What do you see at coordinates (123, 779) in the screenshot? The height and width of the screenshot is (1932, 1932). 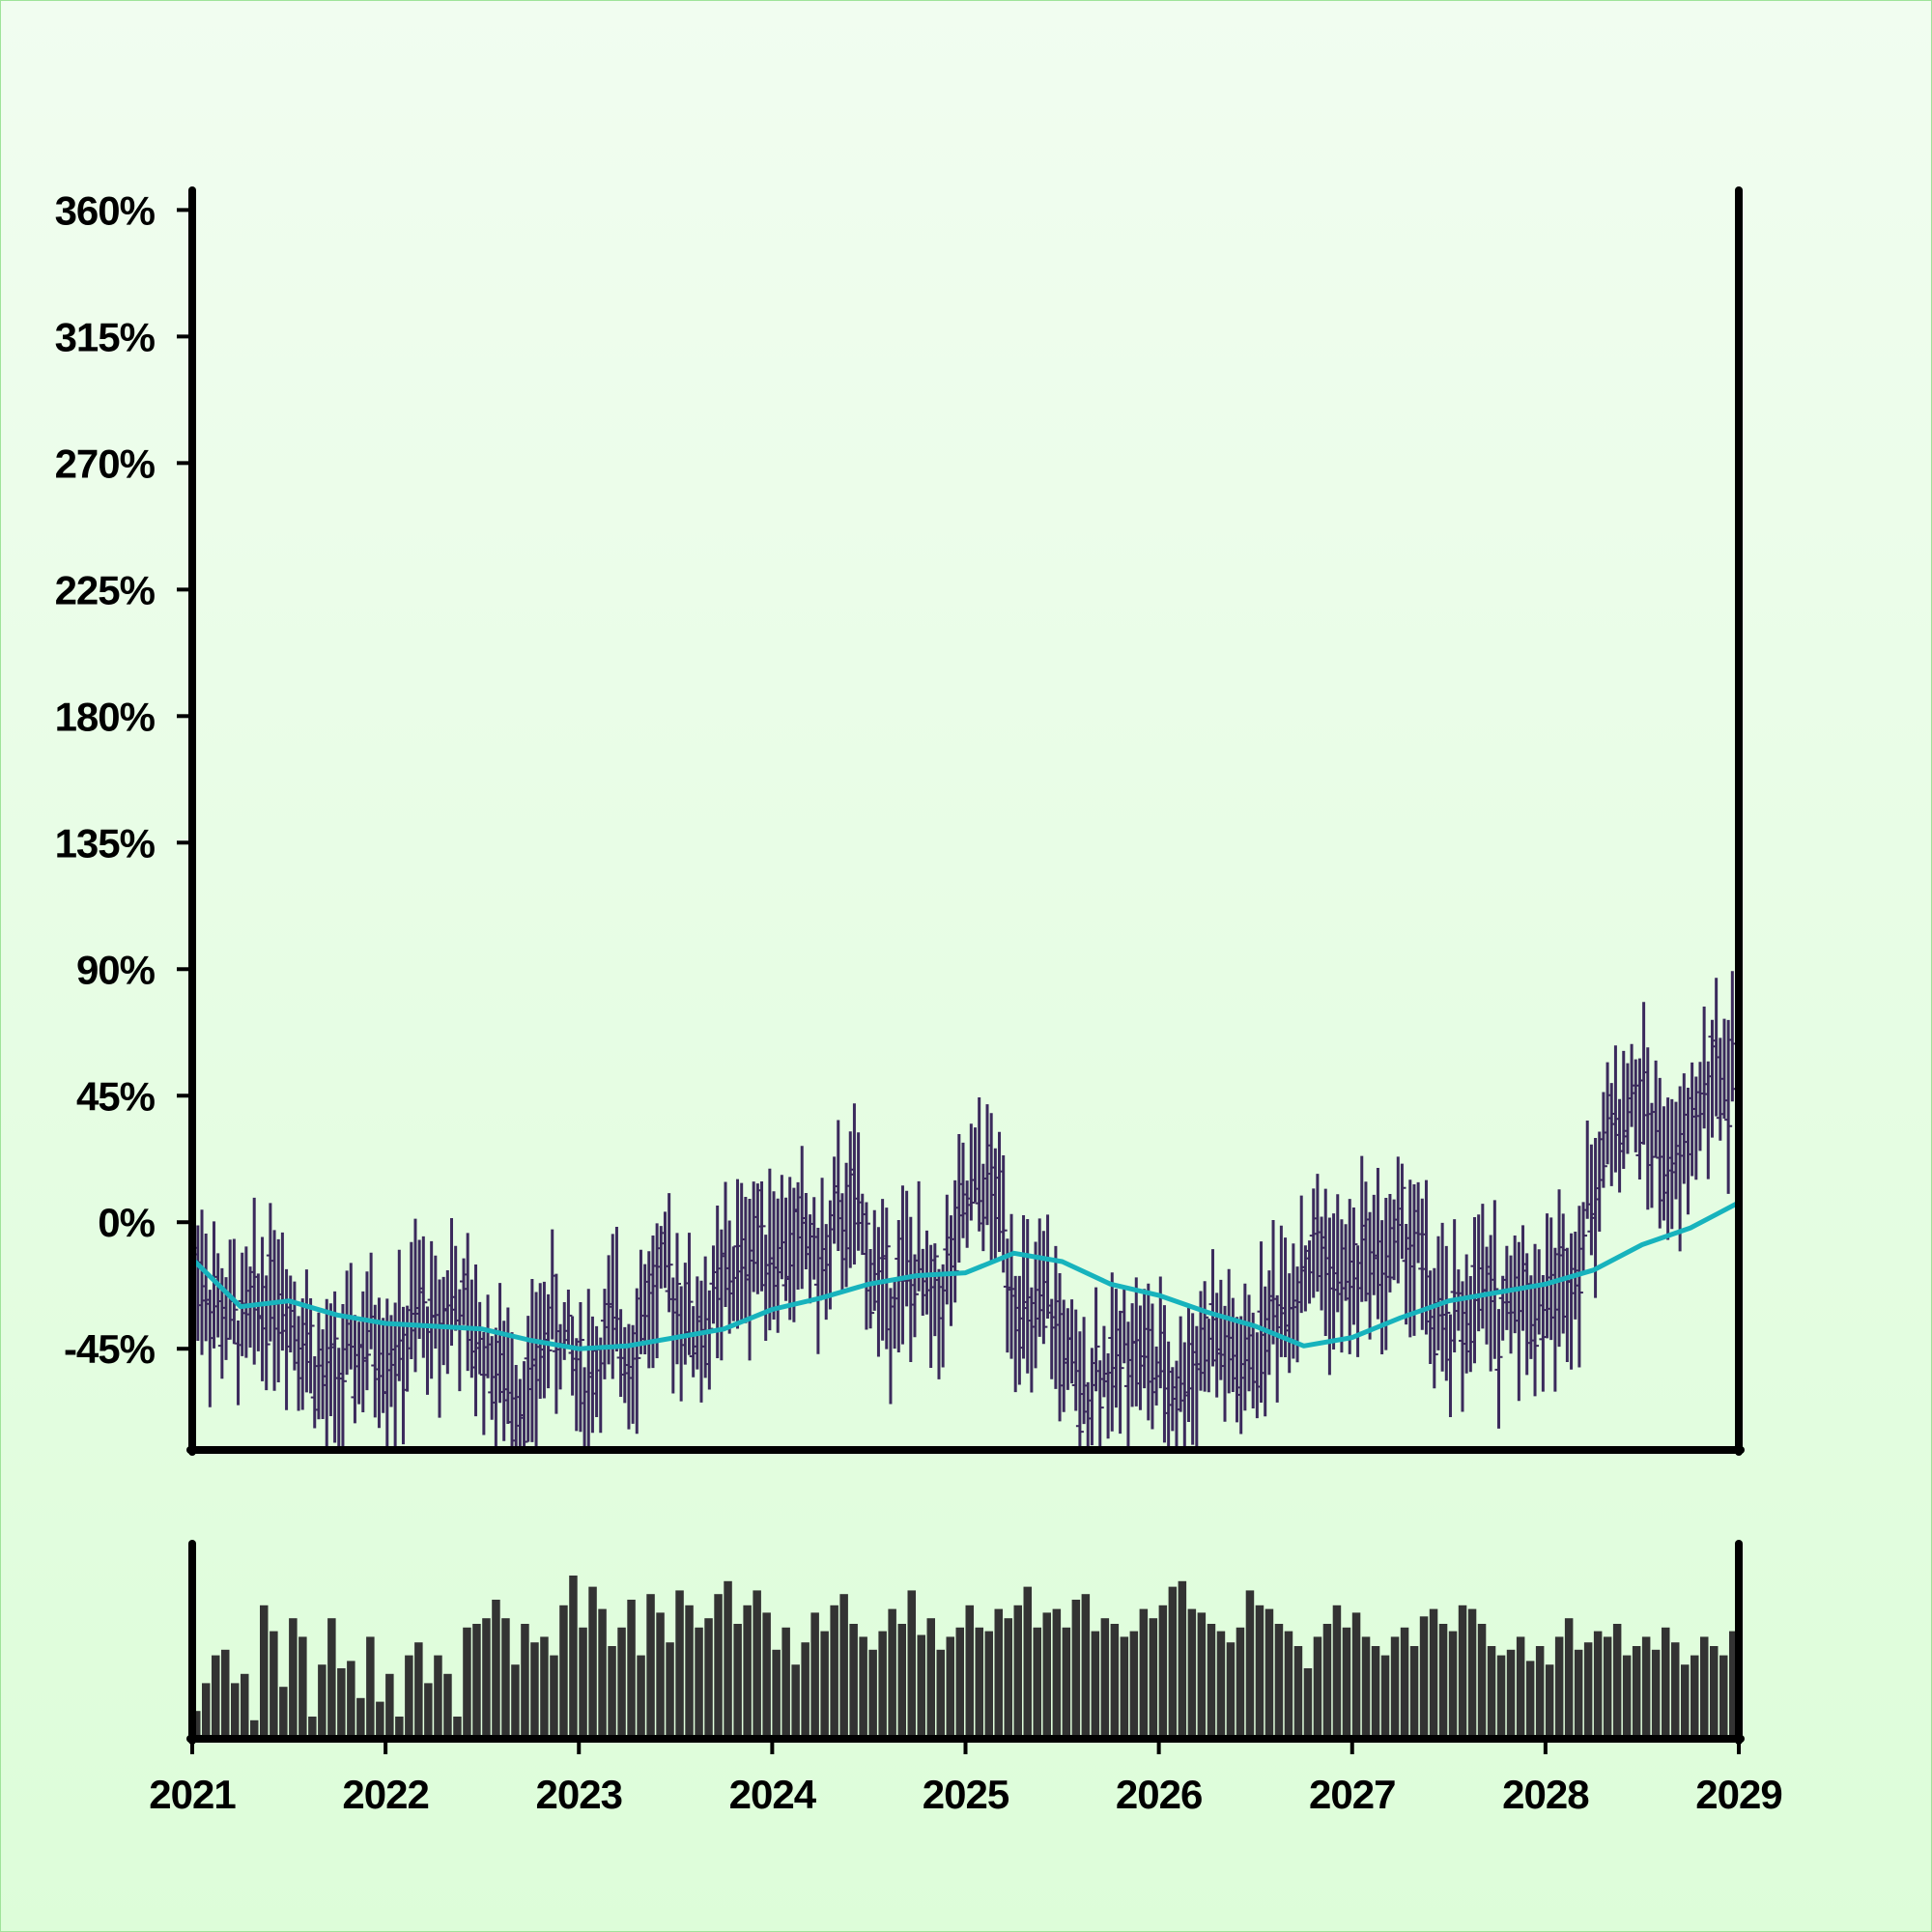 I see `y-axis-ticks: 360% 315% 270% 225% 180% 135% 90% 45% 0% -45%` at bounding box center [123, 779].